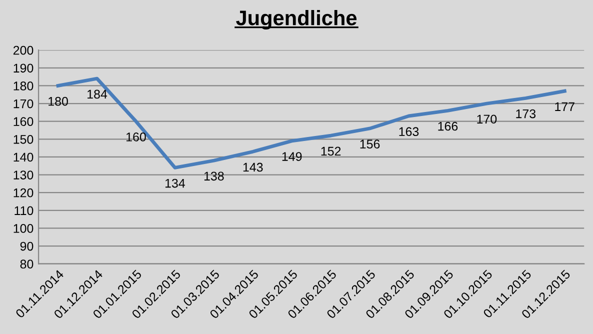 Image resolution: width=593 pixels, height=334 pixels. I want to click on y-tick-label: 140, so click(24, 157).